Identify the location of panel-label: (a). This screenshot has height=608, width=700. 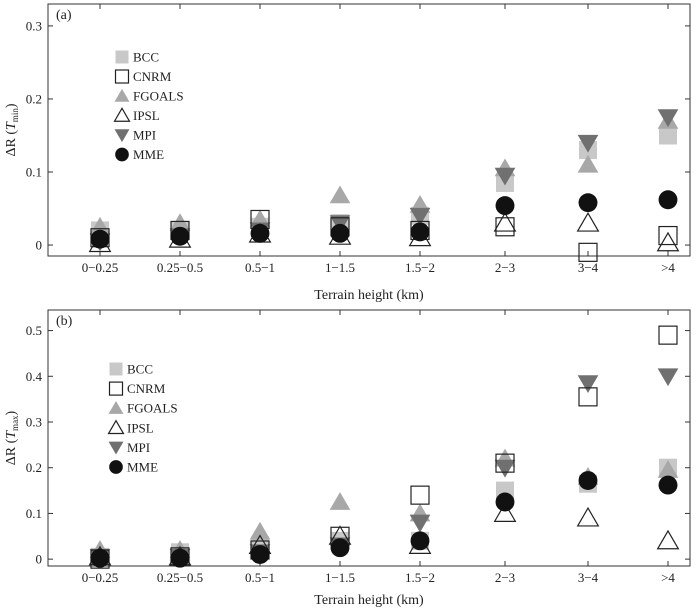
(64, 15).